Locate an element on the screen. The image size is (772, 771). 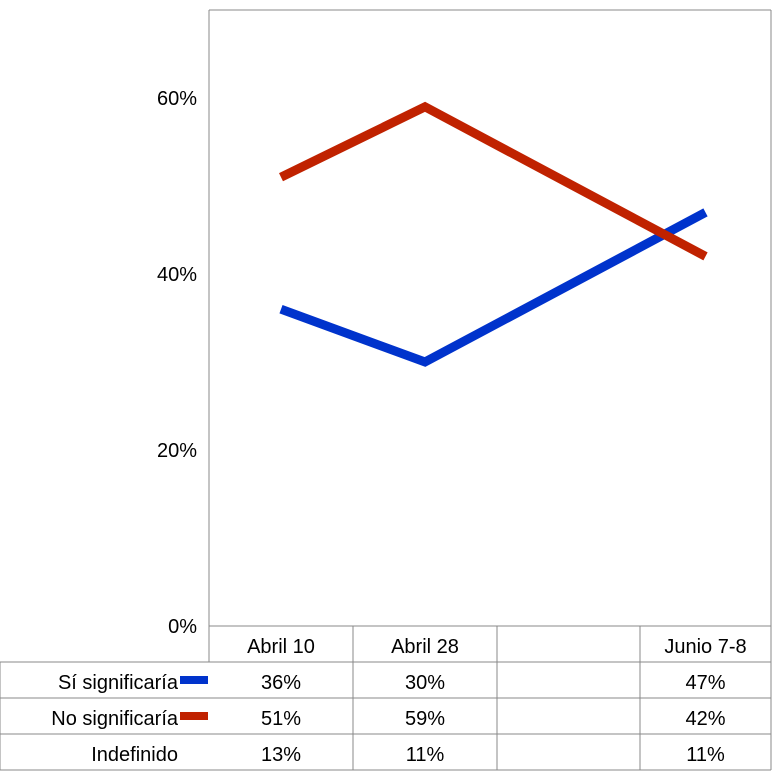
data-label: 59% is located at coordinates (425, 719).